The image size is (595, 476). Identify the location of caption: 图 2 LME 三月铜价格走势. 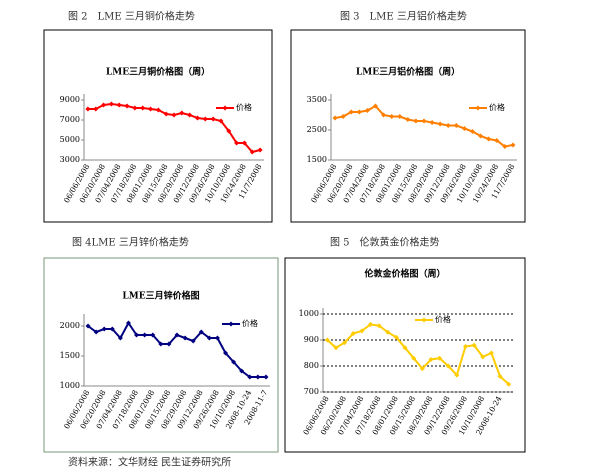
(131, 16).